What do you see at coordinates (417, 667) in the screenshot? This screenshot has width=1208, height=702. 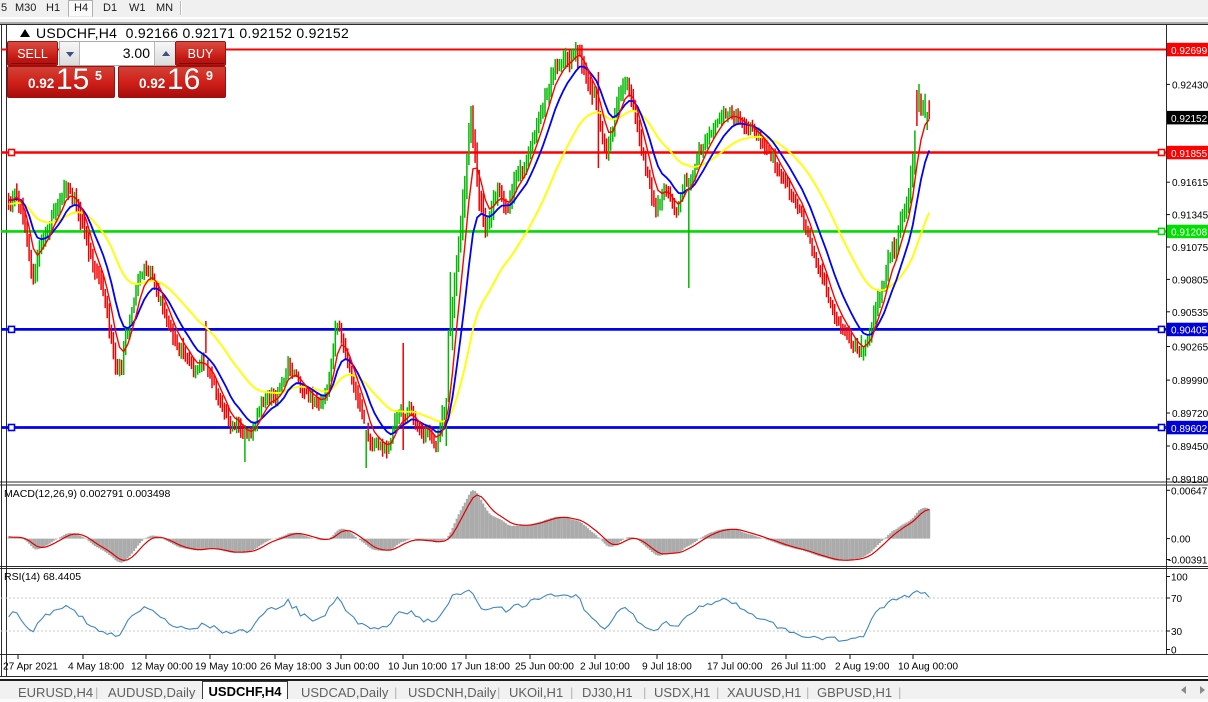 I see `svg-text: 10 Jun 10:00` at bounding box center [417, 667].